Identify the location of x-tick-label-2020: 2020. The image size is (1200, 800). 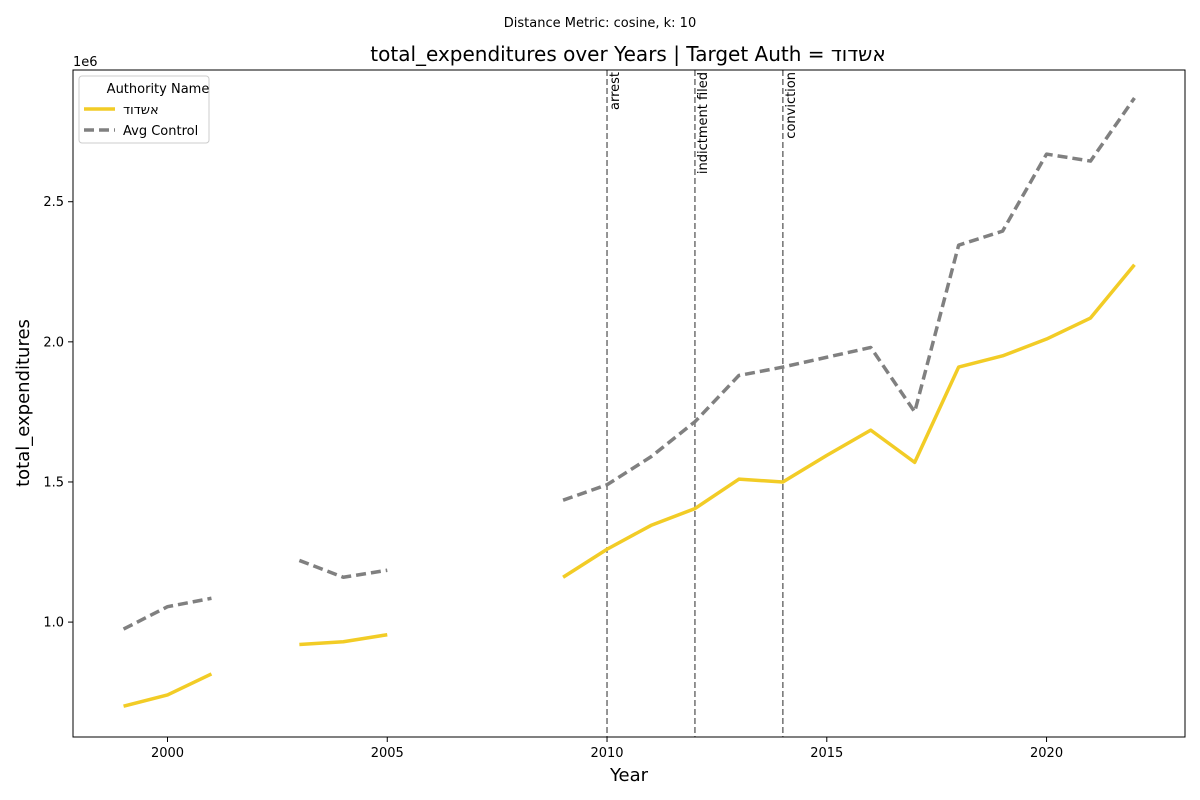
(1046, 753).